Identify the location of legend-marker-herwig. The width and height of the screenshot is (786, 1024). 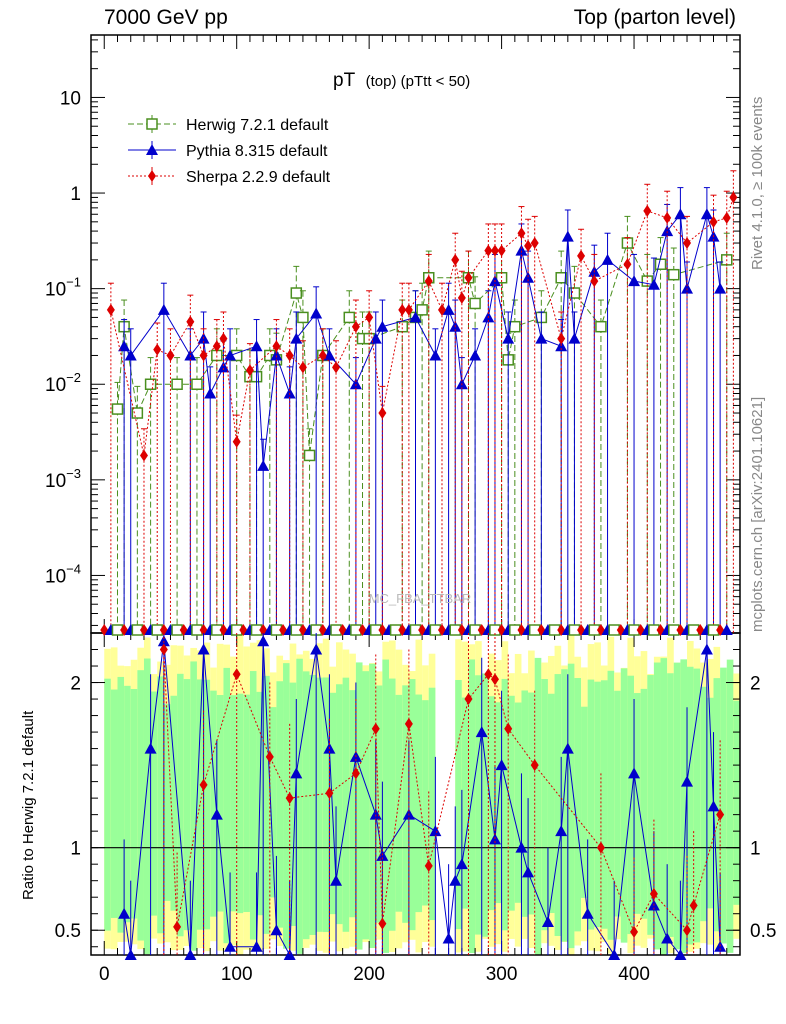
(152, 124).